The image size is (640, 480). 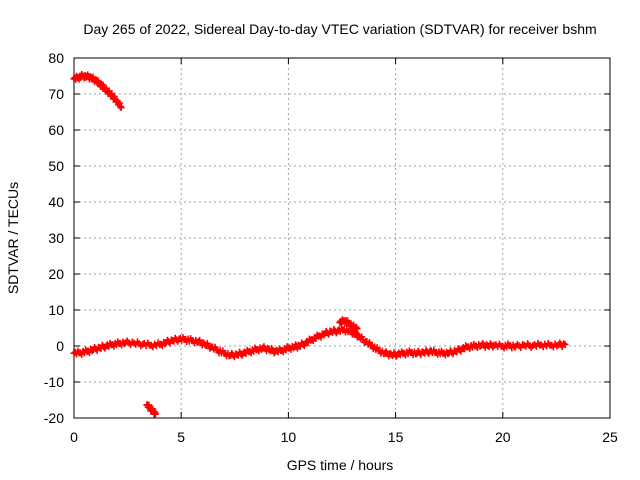 I want to click on y-tick-label: 80, so click(x=56, y=58).